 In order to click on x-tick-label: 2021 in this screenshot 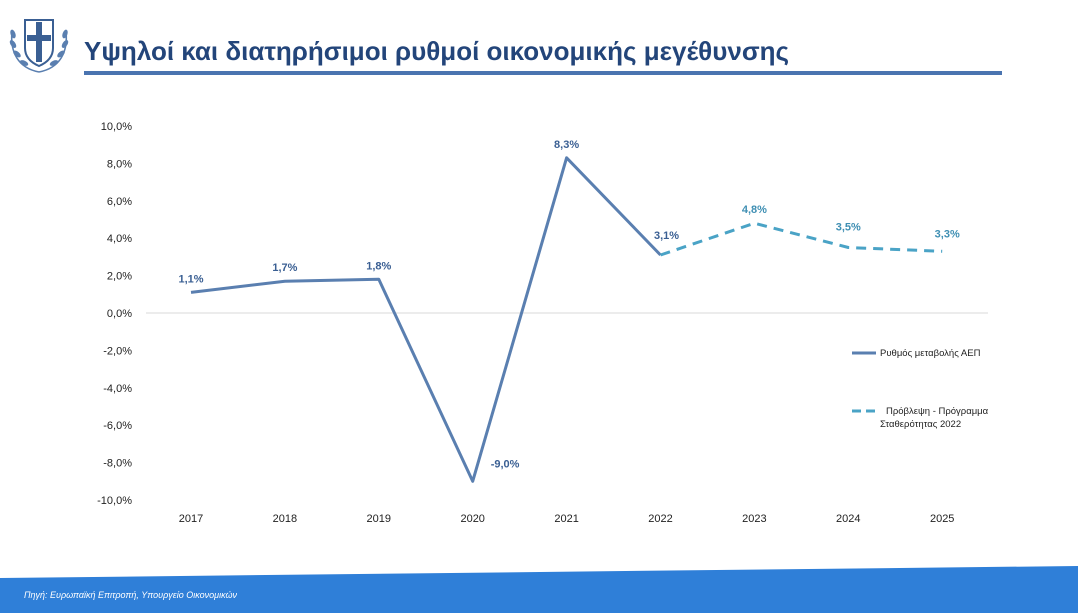, I will do `click(566, 519)`.